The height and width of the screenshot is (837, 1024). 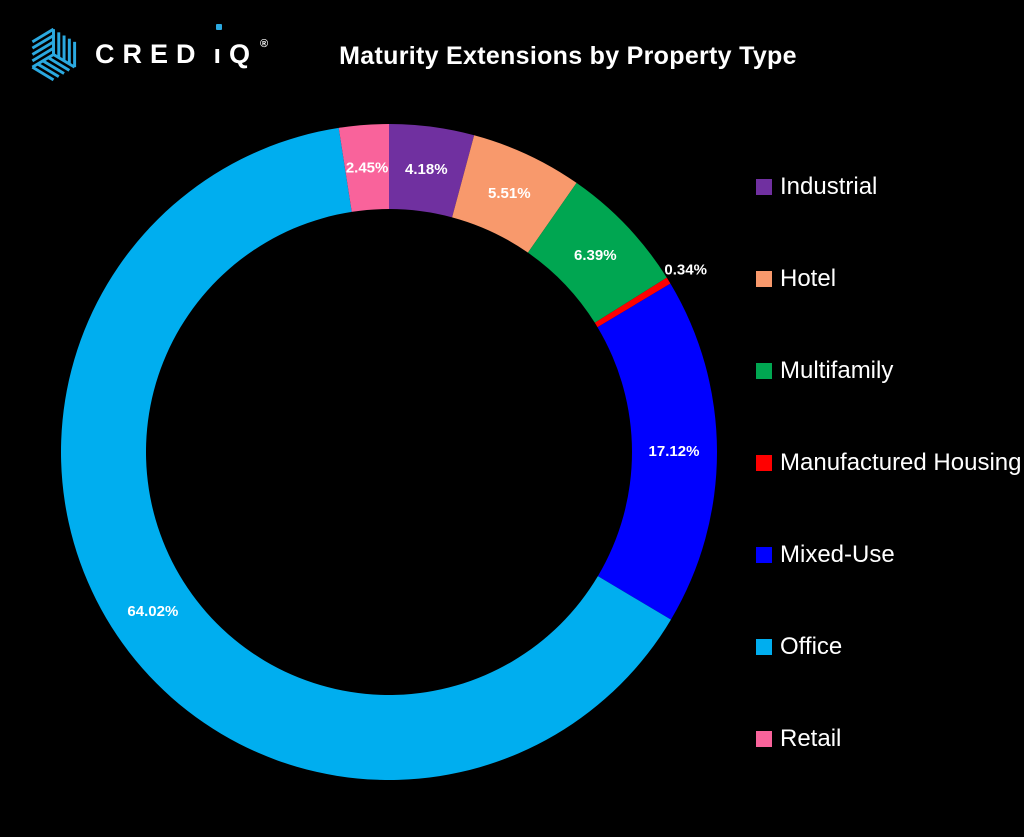 I want to click on slice-label-manufactured-housing: 0.34%, so click(x=685, y=270).